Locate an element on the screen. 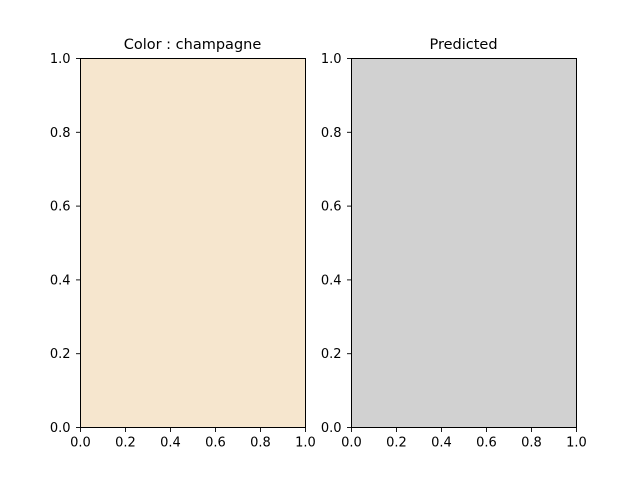  left-x-tick-label: 0.2 is located at coordinates (125, 443).